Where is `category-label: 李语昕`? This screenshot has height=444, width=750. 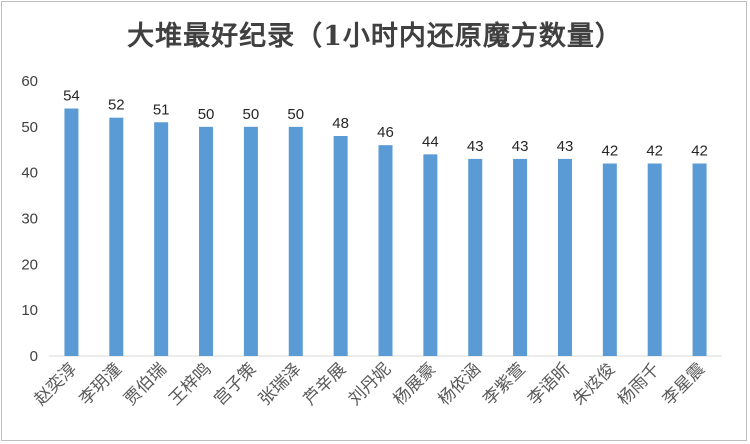
category-label: 李语昕 is located at coordinates (549, 384).